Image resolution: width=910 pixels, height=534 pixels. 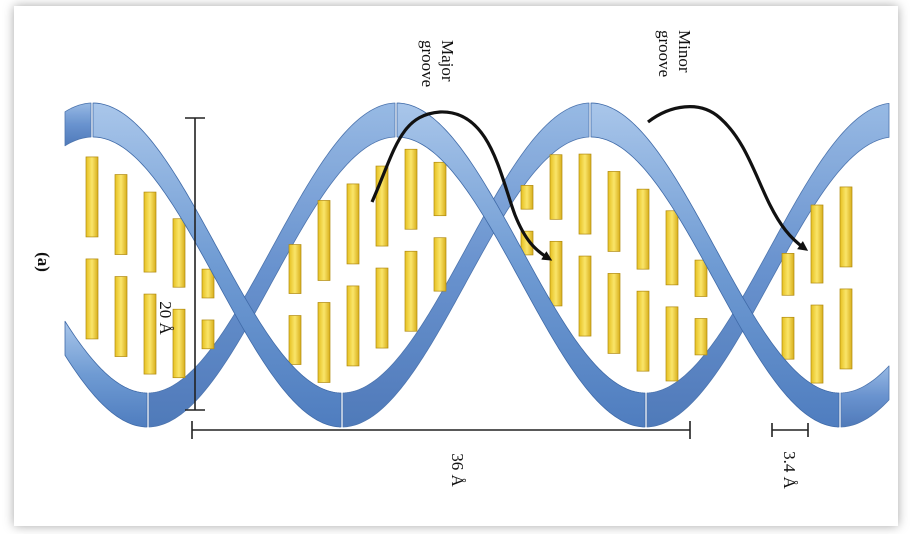 I want to click on minor-groove-label-line1: Minor, so click(x=684, y=51).